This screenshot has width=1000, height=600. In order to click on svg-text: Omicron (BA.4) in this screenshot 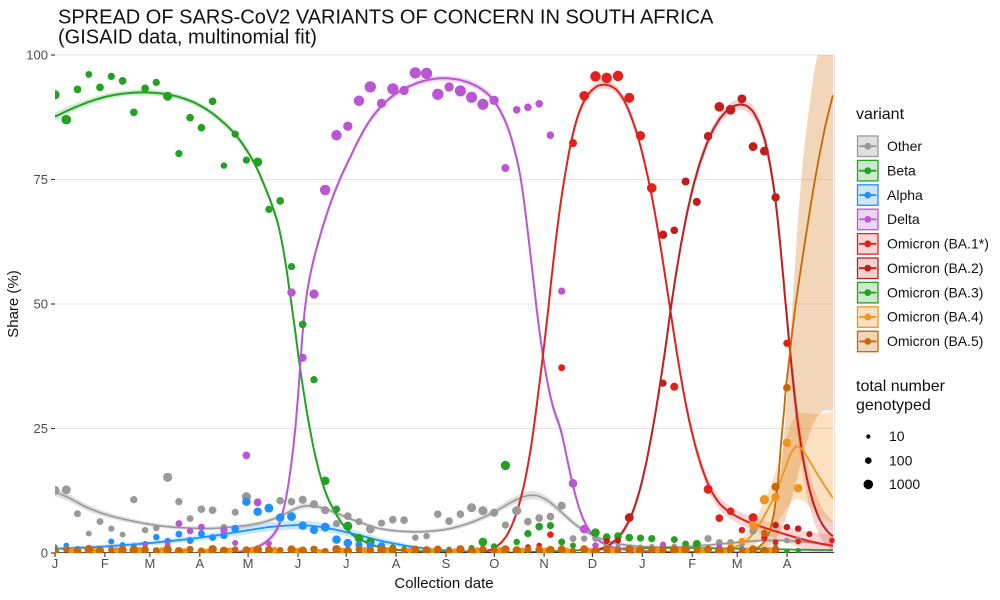, I will do `click(935, 317)`.